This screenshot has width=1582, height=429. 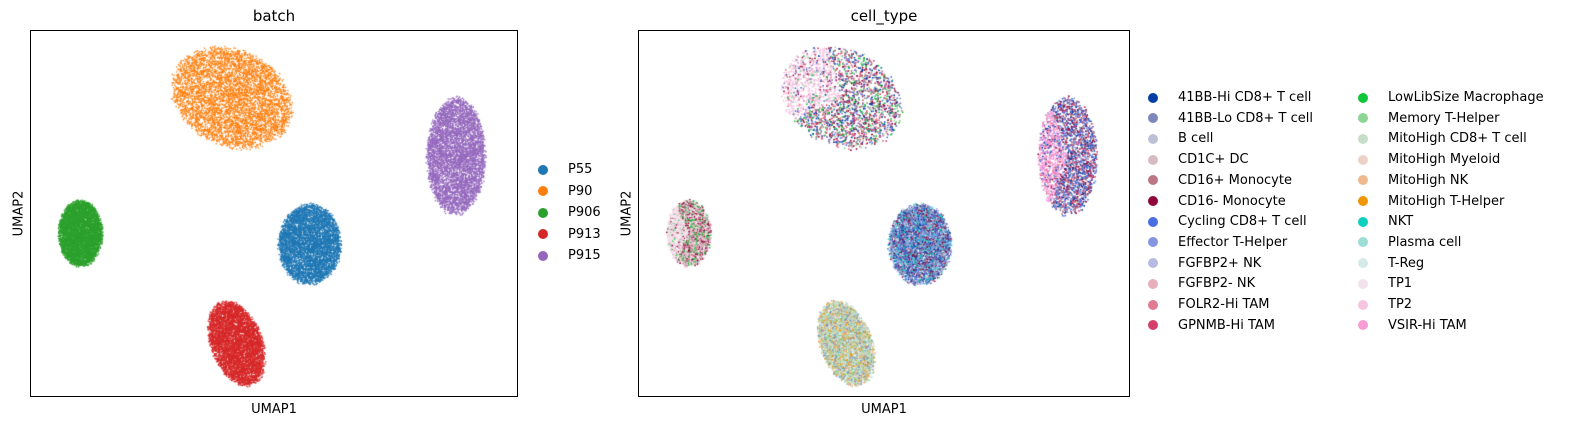 What do you see at coordinates (1400, 284) in the screenshot?
I see `legend-label: TP1` at bounding box center [1400, 284].